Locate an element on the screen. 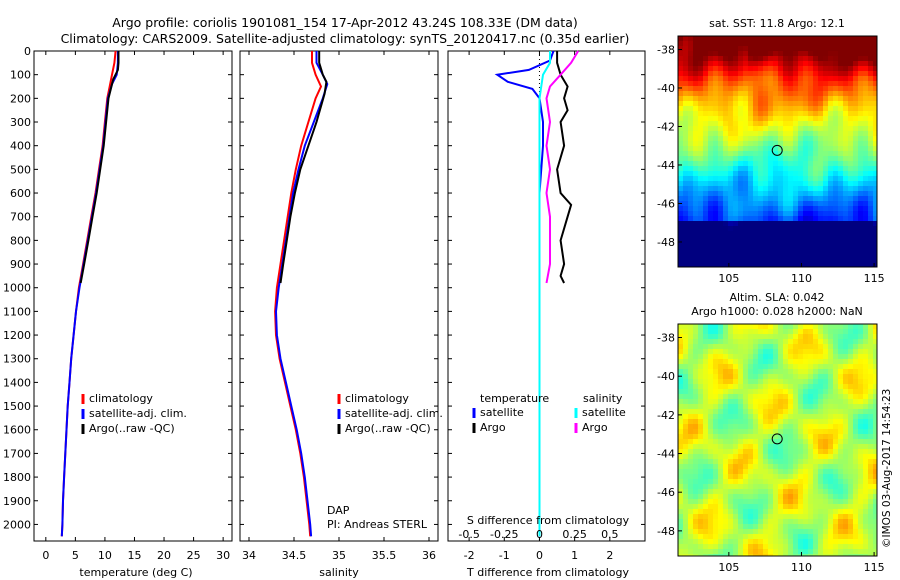  y-tick-label: 200 is located at coordinates (20, 98).